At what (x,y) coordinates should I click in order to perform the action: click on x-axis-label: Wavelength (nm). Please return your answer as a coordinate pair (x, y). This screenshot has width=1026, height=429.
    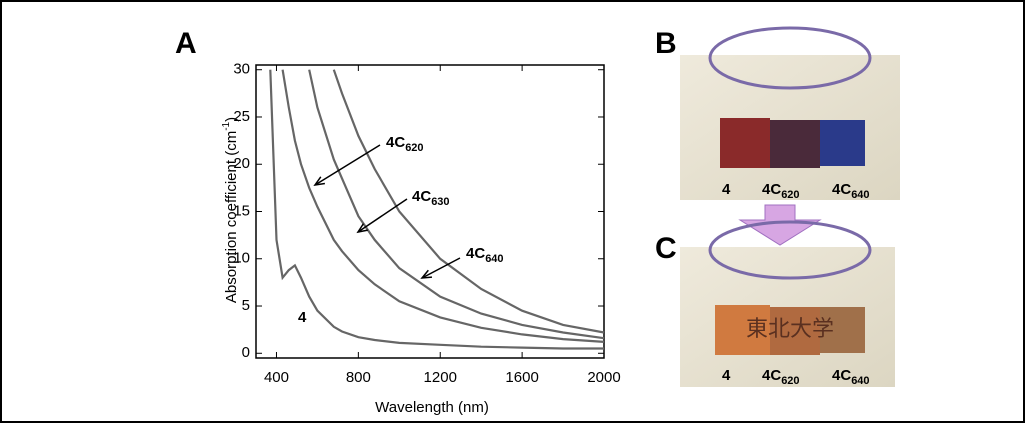
    Looking at the image, I should click on (432, 407).